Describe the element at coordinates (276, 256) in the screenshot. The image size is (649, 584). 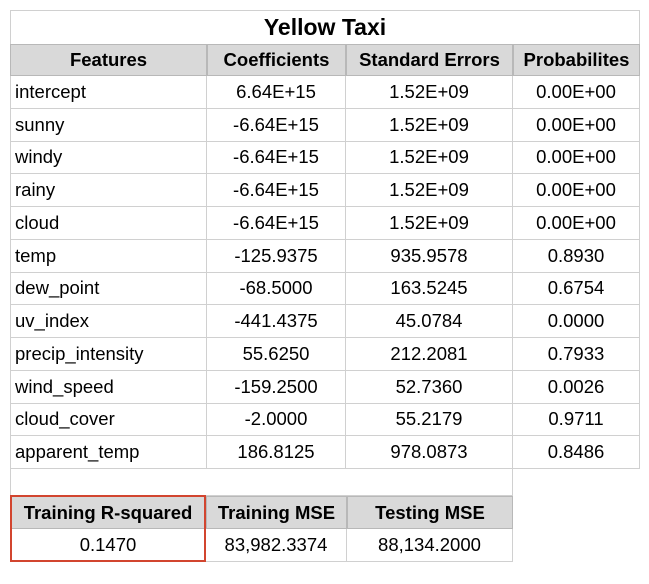
I see `coefficient-value: -125.9375` at that location.